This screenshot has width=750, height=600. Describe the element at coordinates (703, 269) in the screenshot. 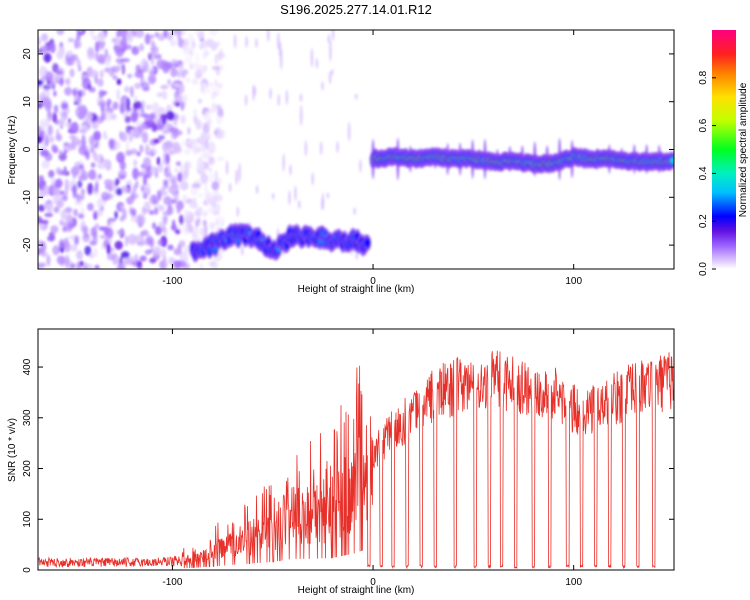

I see `colorbar-tick-label: 0.0` at that location.